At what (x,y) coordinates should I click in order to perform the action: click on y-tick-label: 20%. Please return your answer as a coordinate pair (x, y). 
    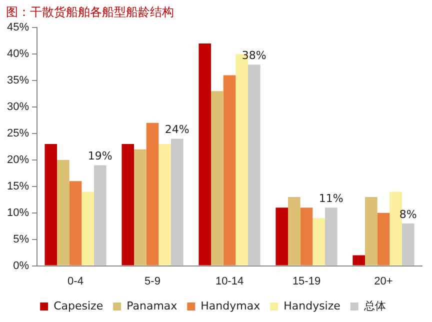
    Looking at the image, I should click on (18, 160).